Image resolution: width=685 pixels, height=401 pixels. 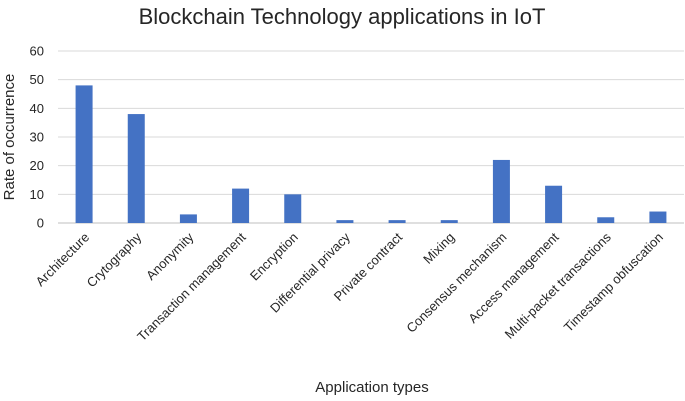 What do you see at coordinates (274, 257) in the screenshot?
I see `x-category-label: Encryption` at bounding box center [274, 257].